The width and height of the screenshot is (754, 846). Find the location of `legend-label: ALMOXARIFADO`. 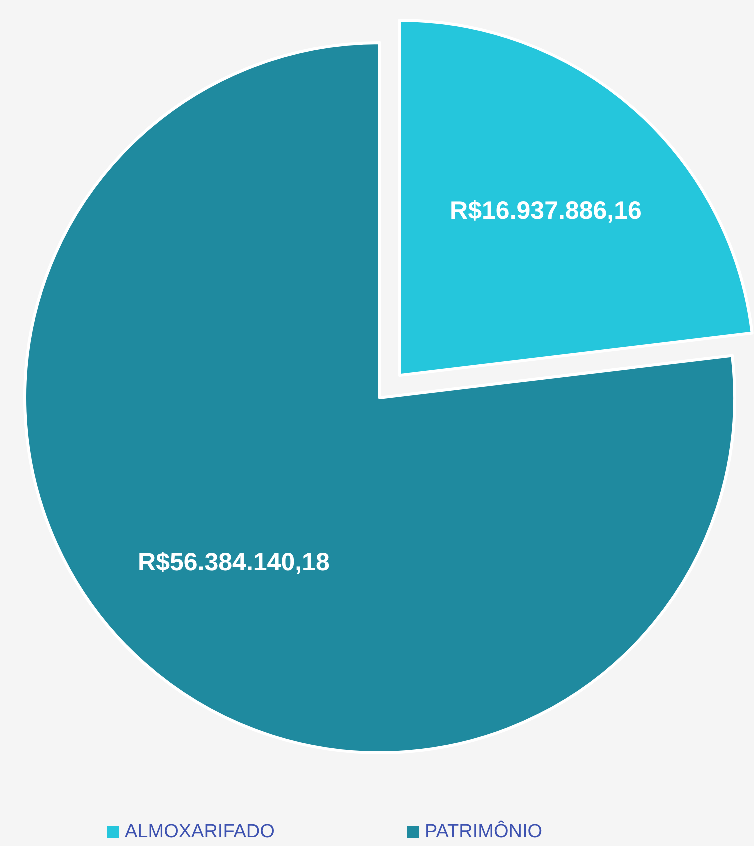

legend-label: ALMOXARIFADO is located at coordinates (200, 832).